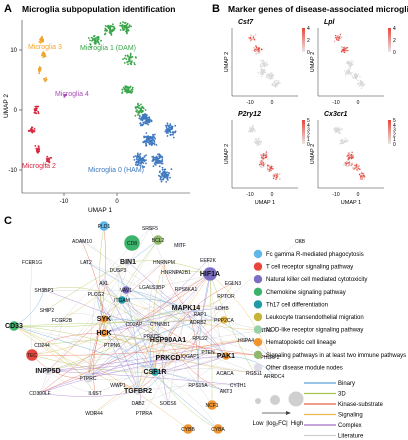  I want to click on node-bin1: BIN1, so click(128, 262).